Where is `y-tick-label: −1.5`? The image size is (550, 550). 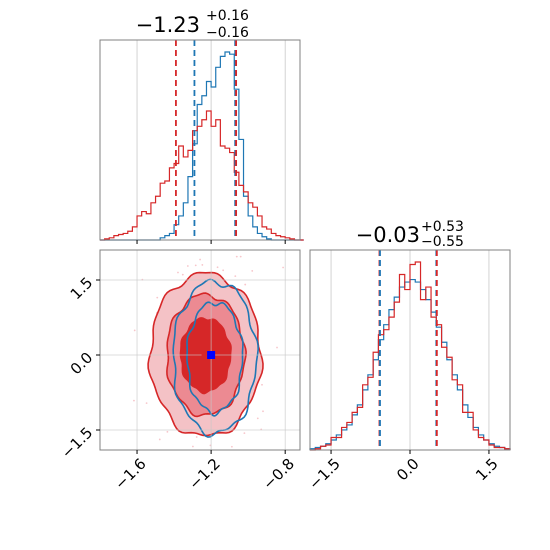
y-tick-label: −1.5 is located at coordinates (77, 443).